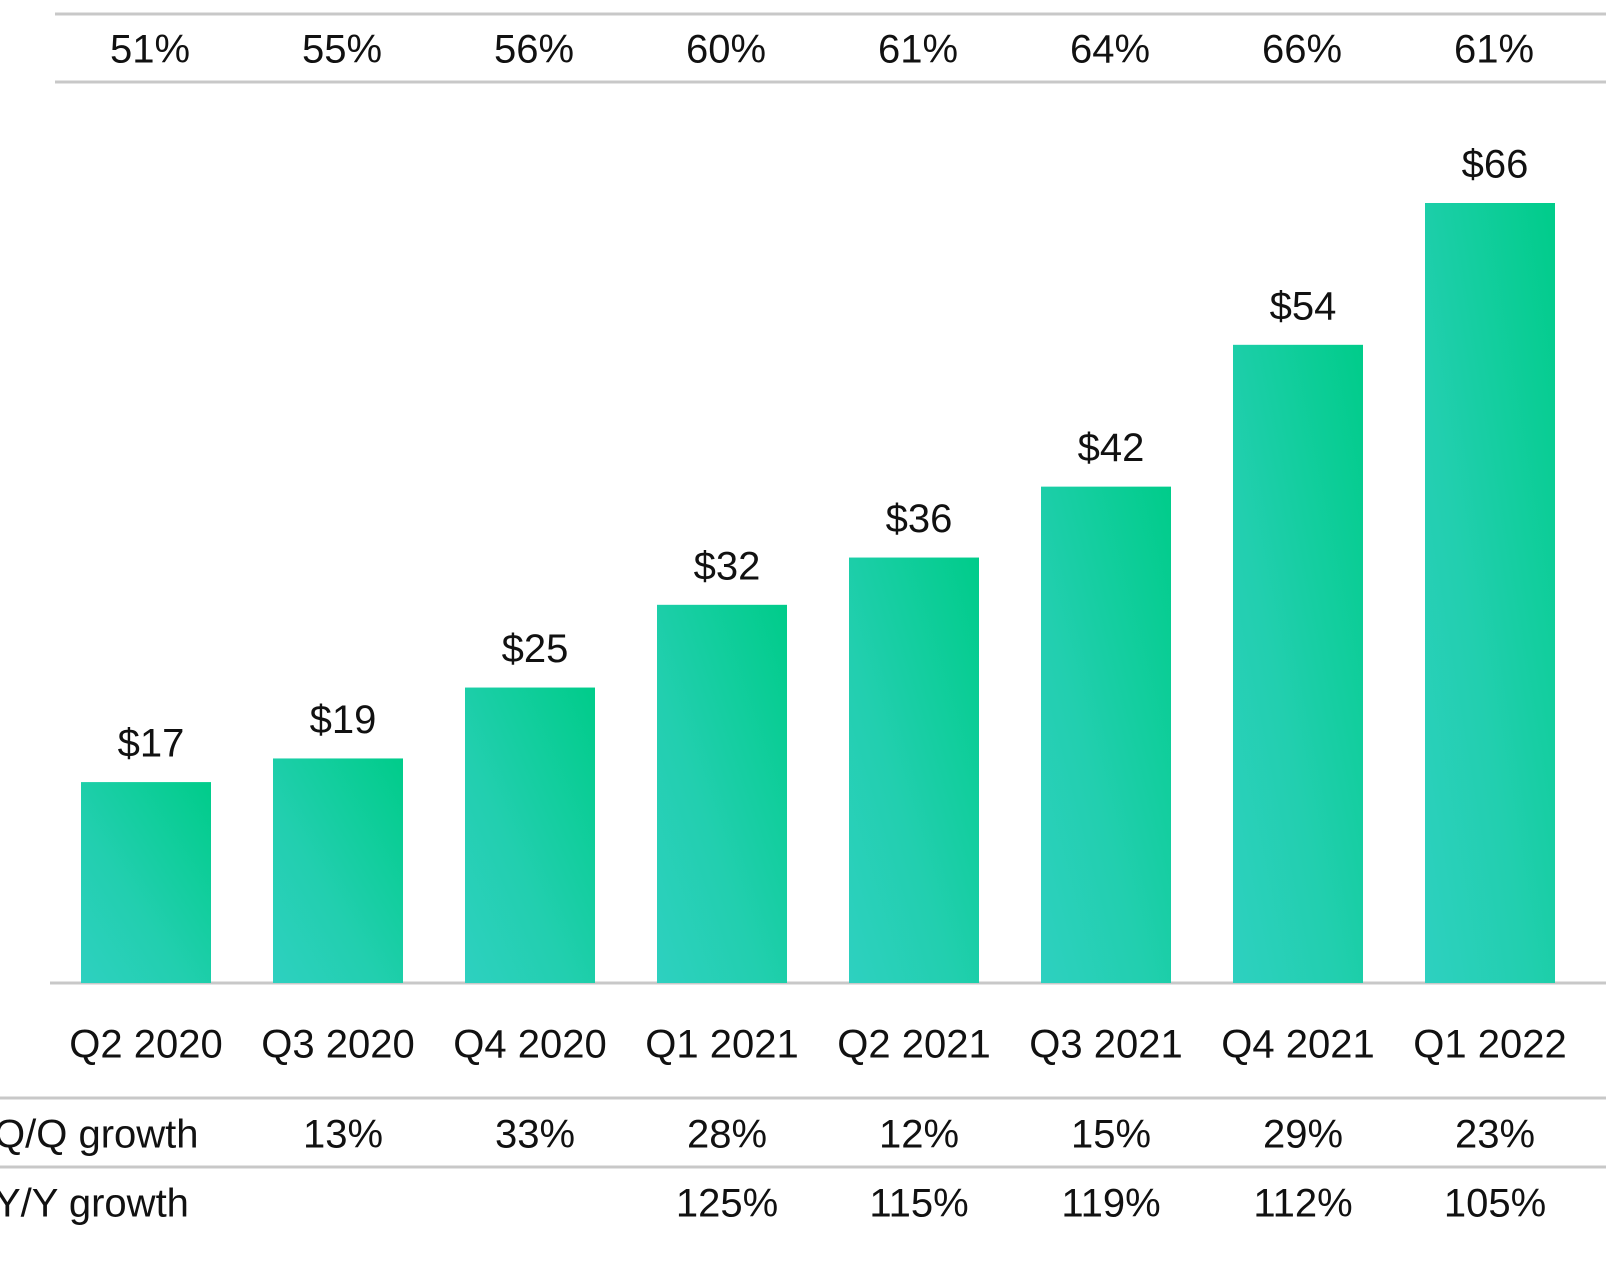  Describe the element at coordinates (1111, 1135) in the screenshot. I see `row-cell: 15%` at that location.